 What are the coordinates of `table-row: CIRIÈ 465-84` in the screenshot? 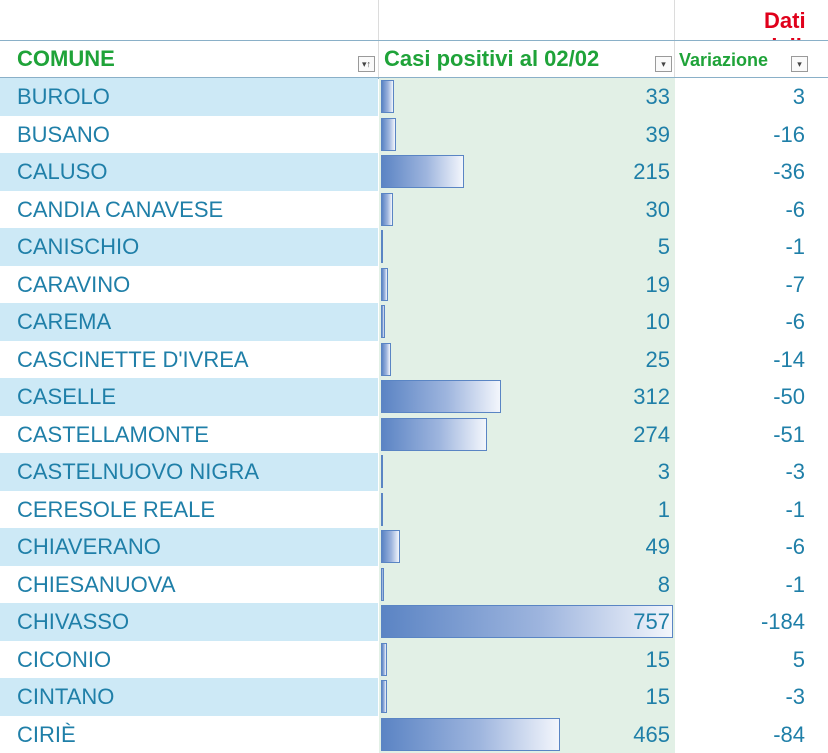 It's located at (414, 734).